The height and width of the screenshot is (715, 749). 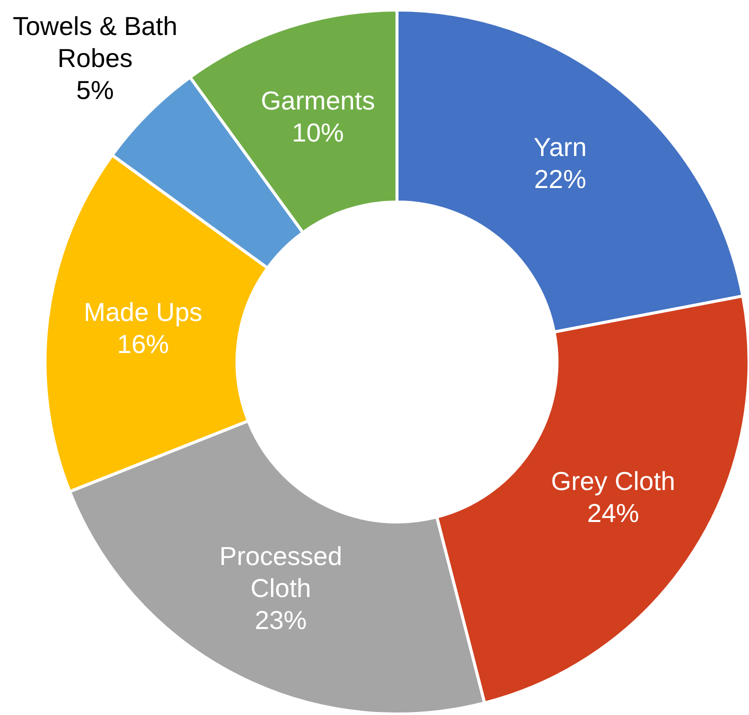 What do you see at coordinates (318, 132) in the screenshot?
I see `data-label: 10%` at bounding box center [318, 132].